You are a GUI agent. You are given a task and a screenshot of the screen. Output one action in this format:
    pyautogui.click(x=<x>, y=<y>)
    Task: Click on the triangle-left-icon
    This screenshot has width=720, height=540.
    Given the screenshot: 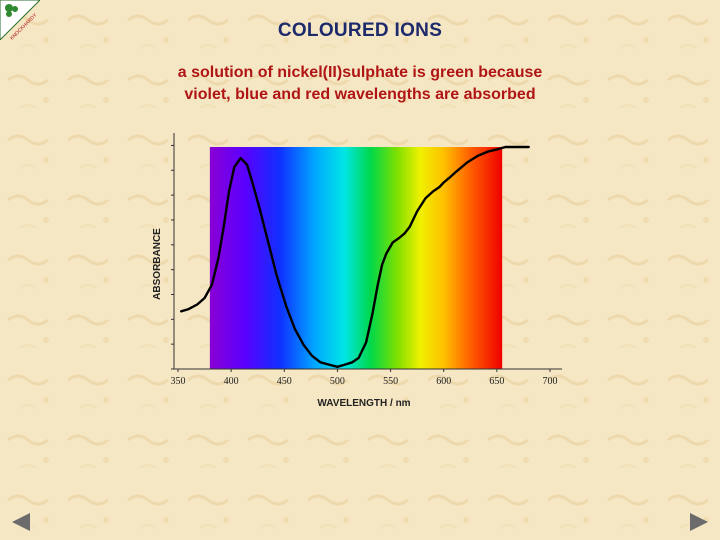 What is the action you would take?
    pyautogui.click(x=21, y=522)
    